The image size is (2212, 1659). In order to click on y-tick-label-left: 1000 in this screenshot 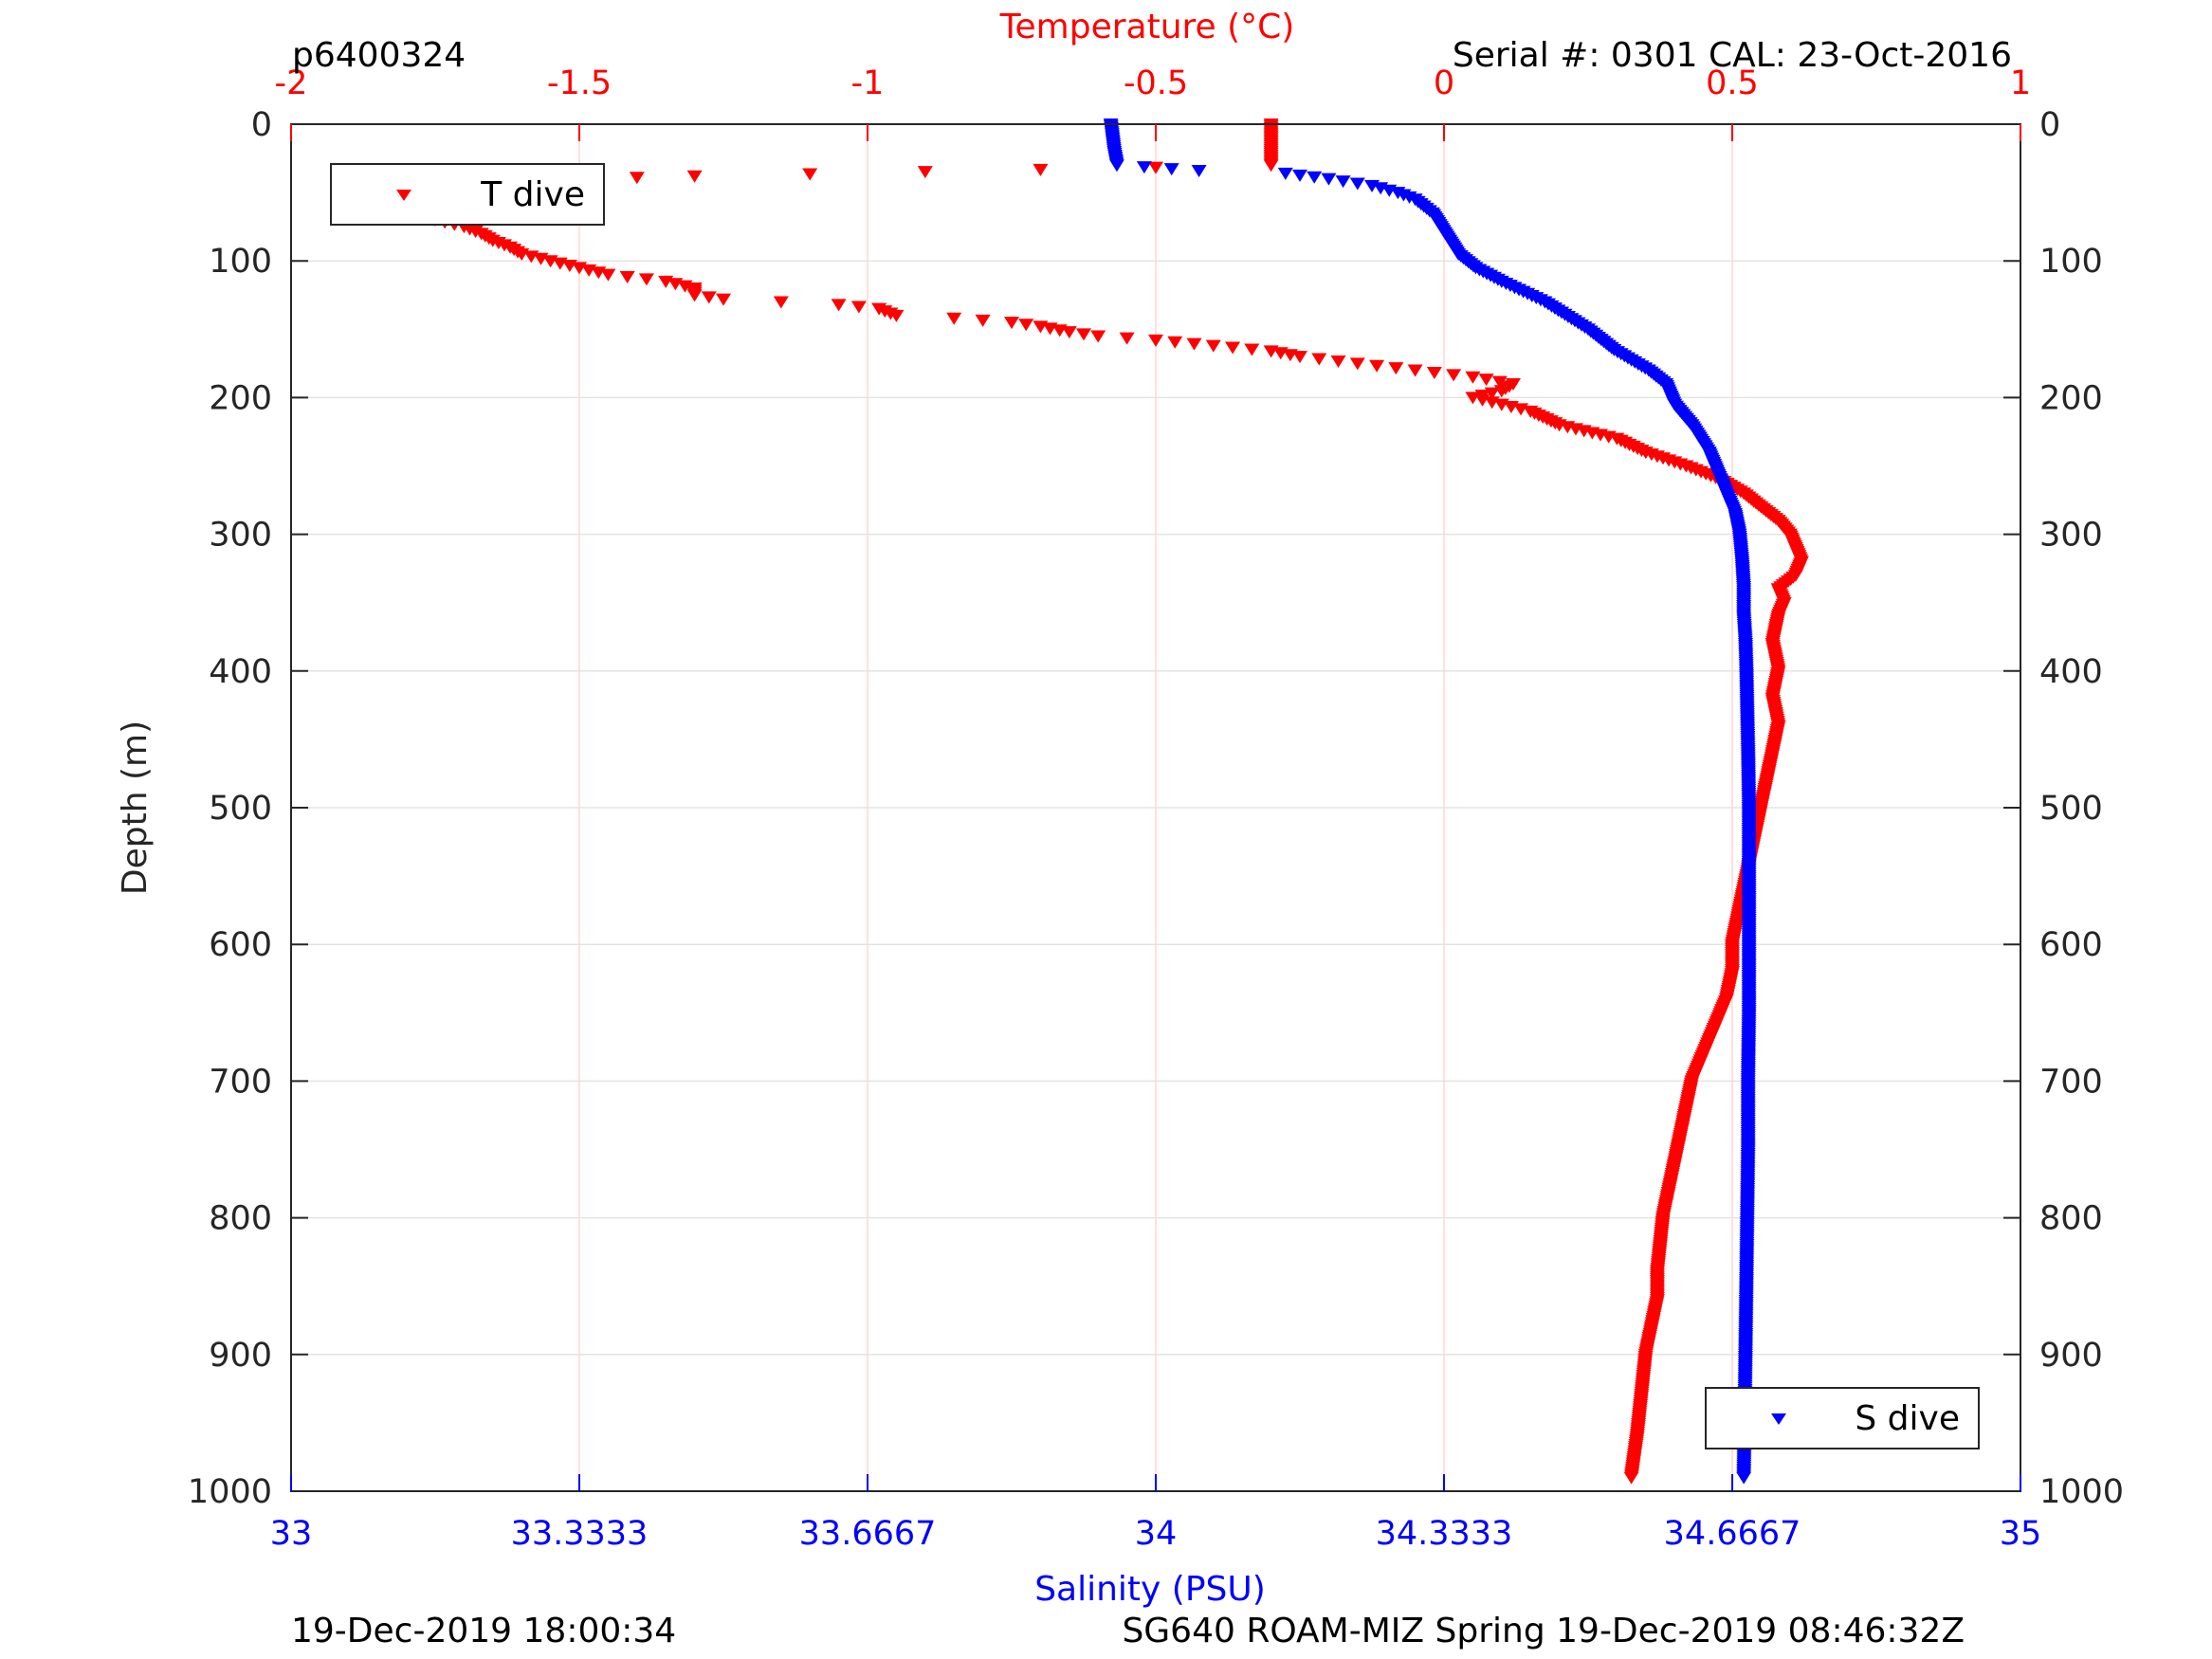, I will do `click(230, 1492)`.